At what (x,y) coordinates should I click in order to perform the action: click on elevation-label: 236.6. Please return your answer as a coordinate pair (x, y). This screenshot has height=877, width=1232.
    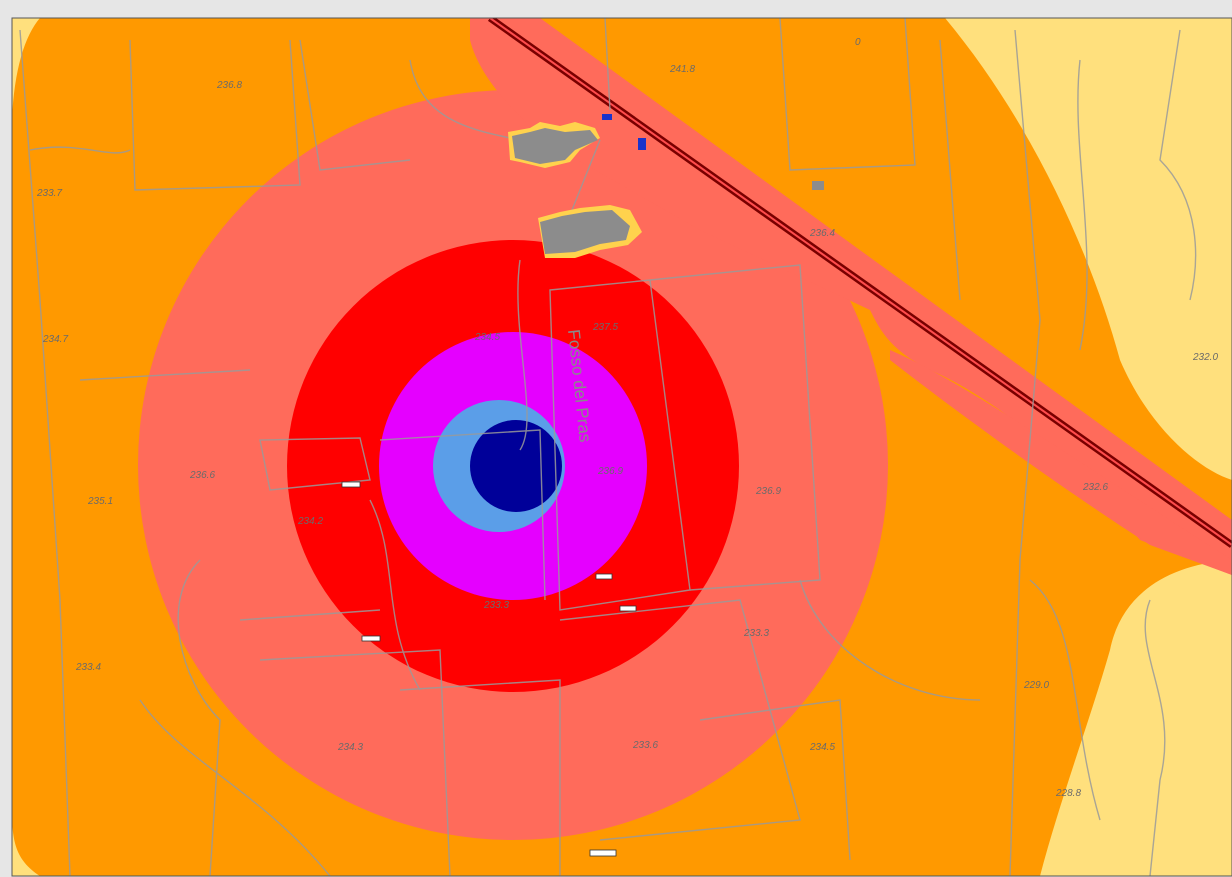
    Looking at the image, I should click on (202, 475).